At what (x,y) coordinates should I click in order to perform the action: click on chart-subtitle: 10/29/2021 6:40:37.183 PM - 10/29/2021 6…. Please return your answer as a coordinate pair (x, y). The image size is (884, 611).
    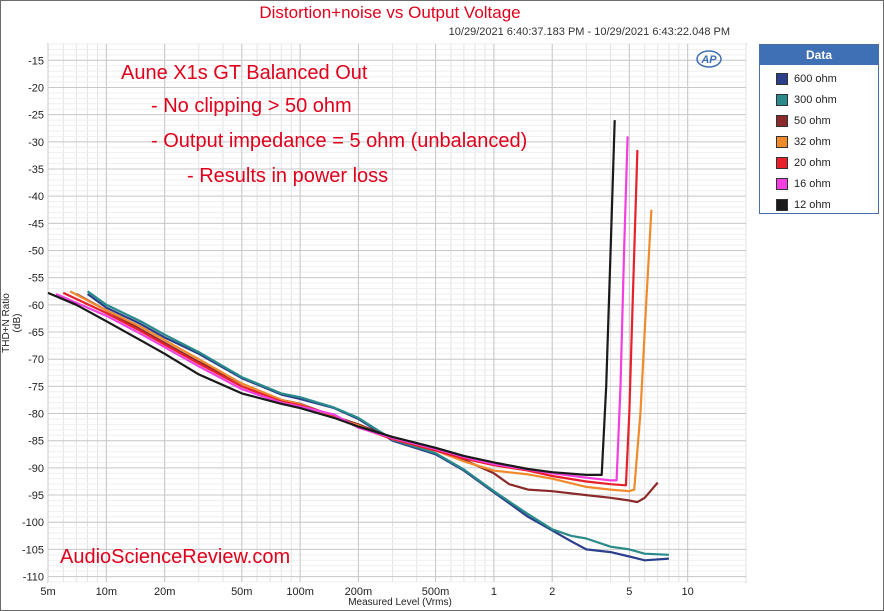
    Looking at the image, I should click on (589, 32).